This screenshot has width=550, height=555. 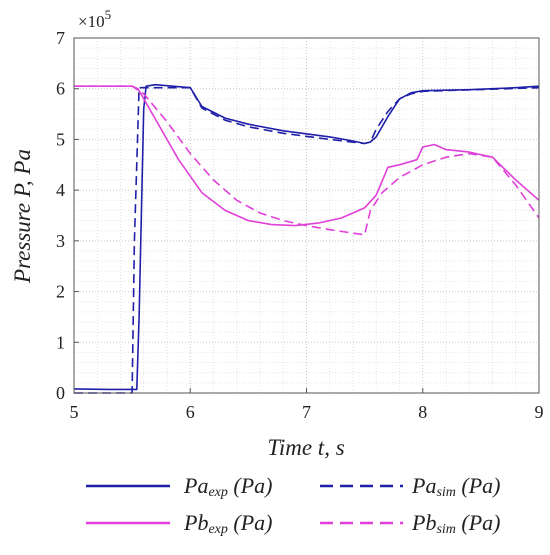 I want to click on y-multiplier: ×10⁵, so click(x=94, y=19).